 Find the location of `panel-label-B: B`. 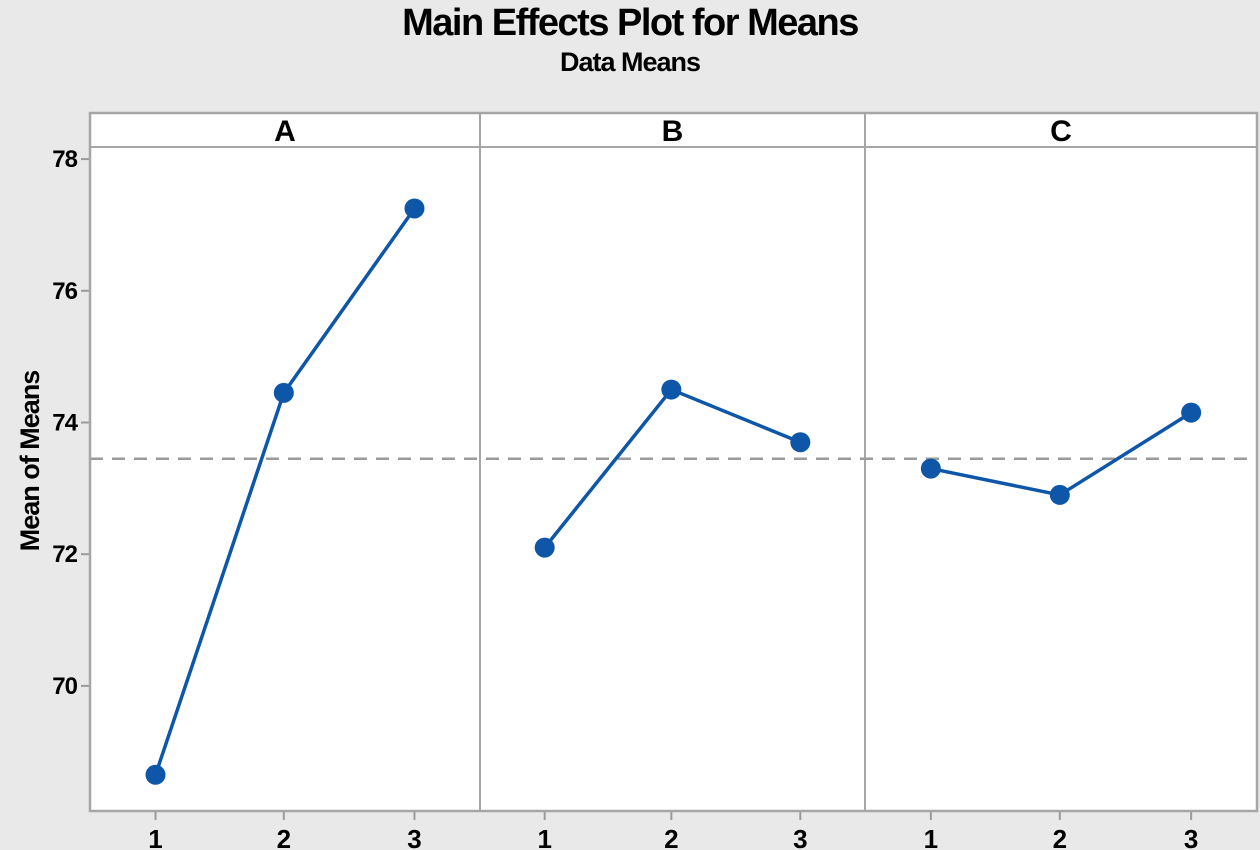

panel-label-B: B is located at coordinates (673, 131).